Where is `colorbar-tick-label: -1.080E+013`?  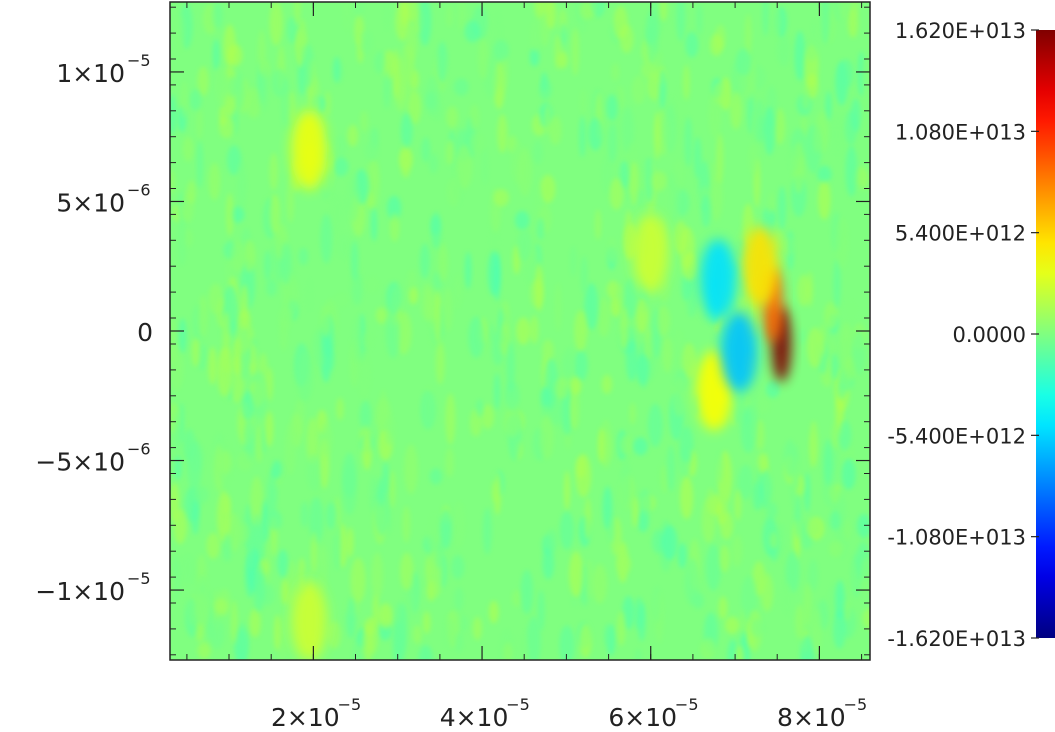 colorbar-tick-label: -1.080E+013 is located at coordinates (956, 538).